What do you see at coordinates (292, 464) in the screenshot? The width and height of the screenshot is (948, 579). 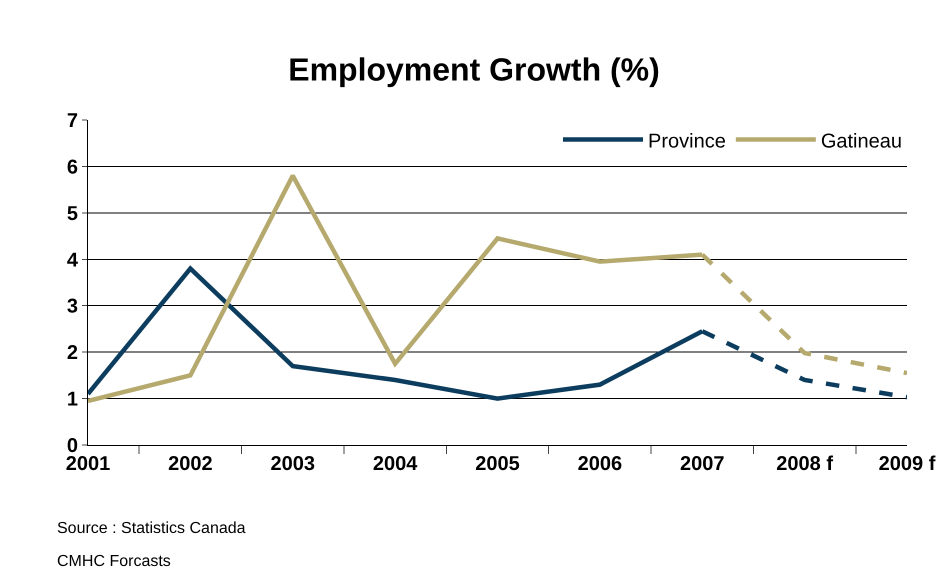 I see `x-tick-label: 2003` at bounding box center [292, 464].